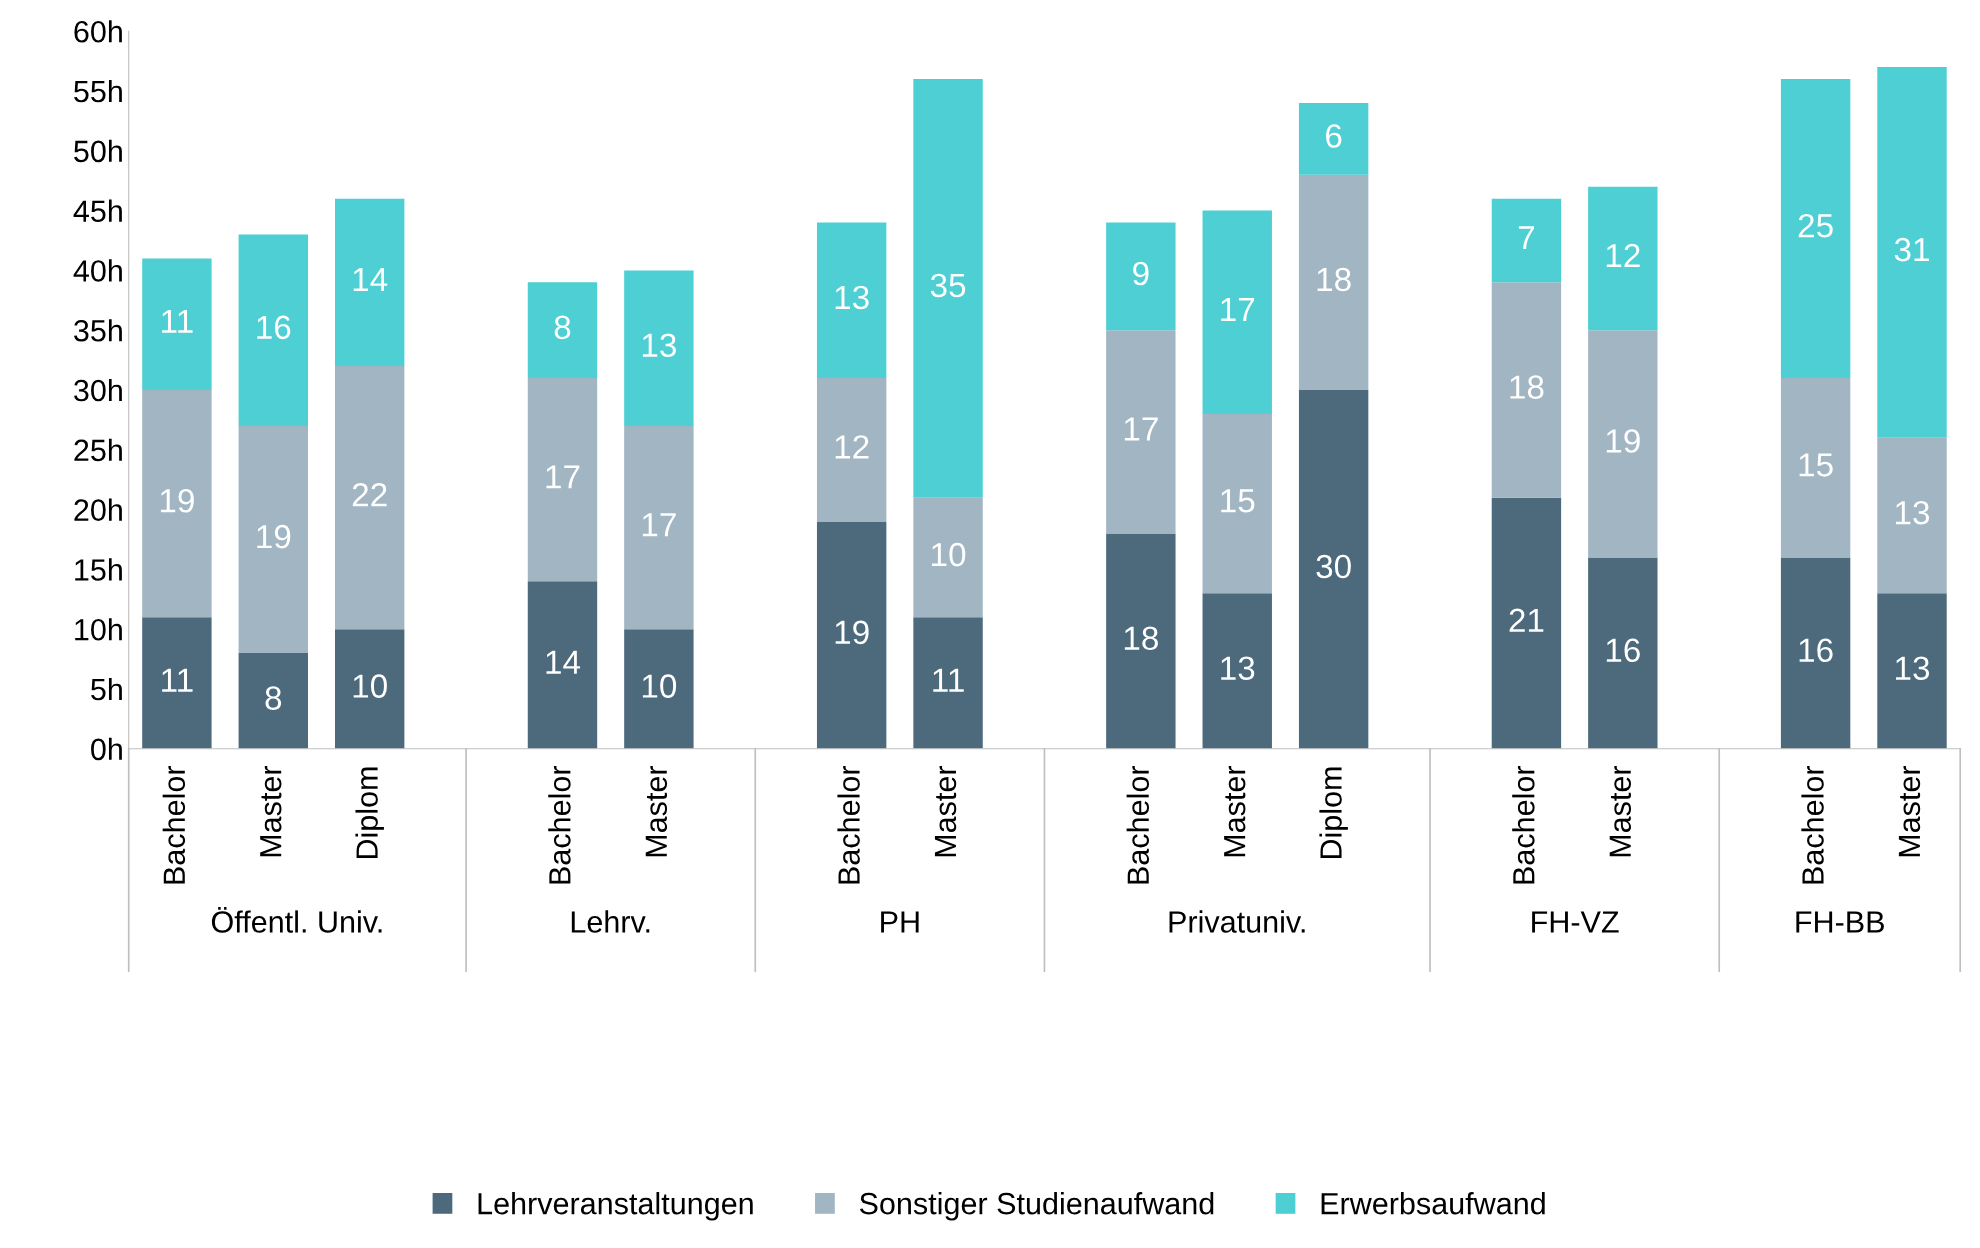 The height and width of the screenshot is (1248, 1980). I want to click on text: FH-BB, so click(1840, 922).